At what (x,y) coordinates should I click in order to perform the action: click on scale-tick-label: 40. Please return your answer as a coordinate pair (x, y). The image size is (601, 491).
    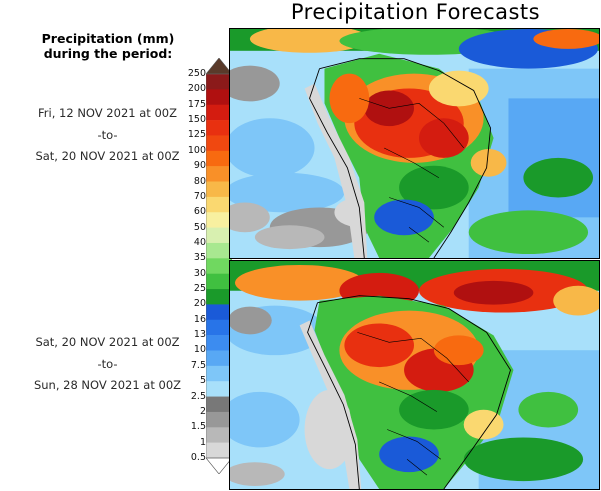
    Looking at the image, I should click on (199, 242).